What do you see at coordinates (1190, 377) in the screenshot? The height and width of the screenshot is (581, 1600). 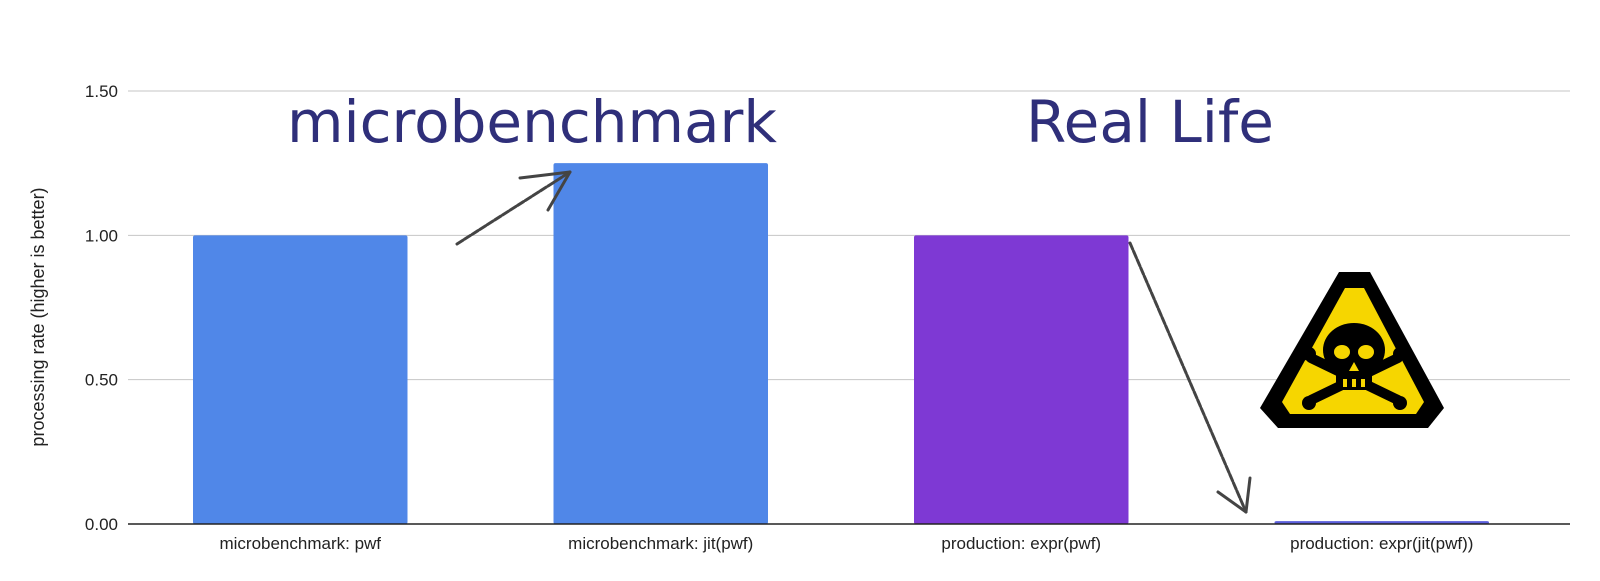 I see `arrow-down-annotation` at bounding box center [1190, 377].